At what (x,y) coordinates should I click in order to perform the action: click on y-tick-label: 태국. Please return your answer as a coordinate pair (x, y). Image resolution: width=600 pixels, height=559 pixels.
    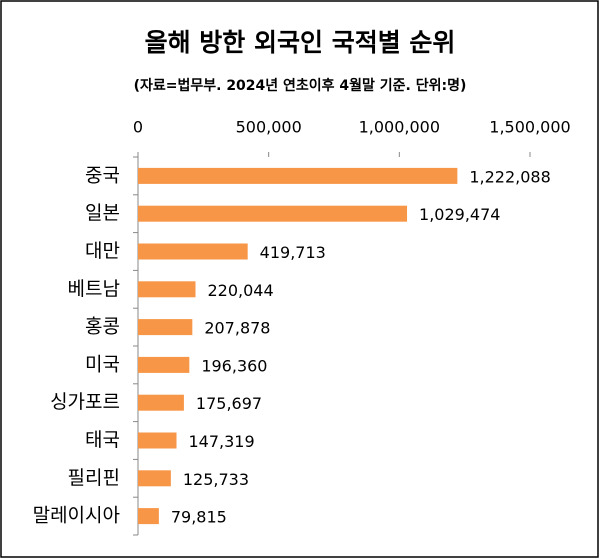
    Looking at the image, I should click on (102, 440).